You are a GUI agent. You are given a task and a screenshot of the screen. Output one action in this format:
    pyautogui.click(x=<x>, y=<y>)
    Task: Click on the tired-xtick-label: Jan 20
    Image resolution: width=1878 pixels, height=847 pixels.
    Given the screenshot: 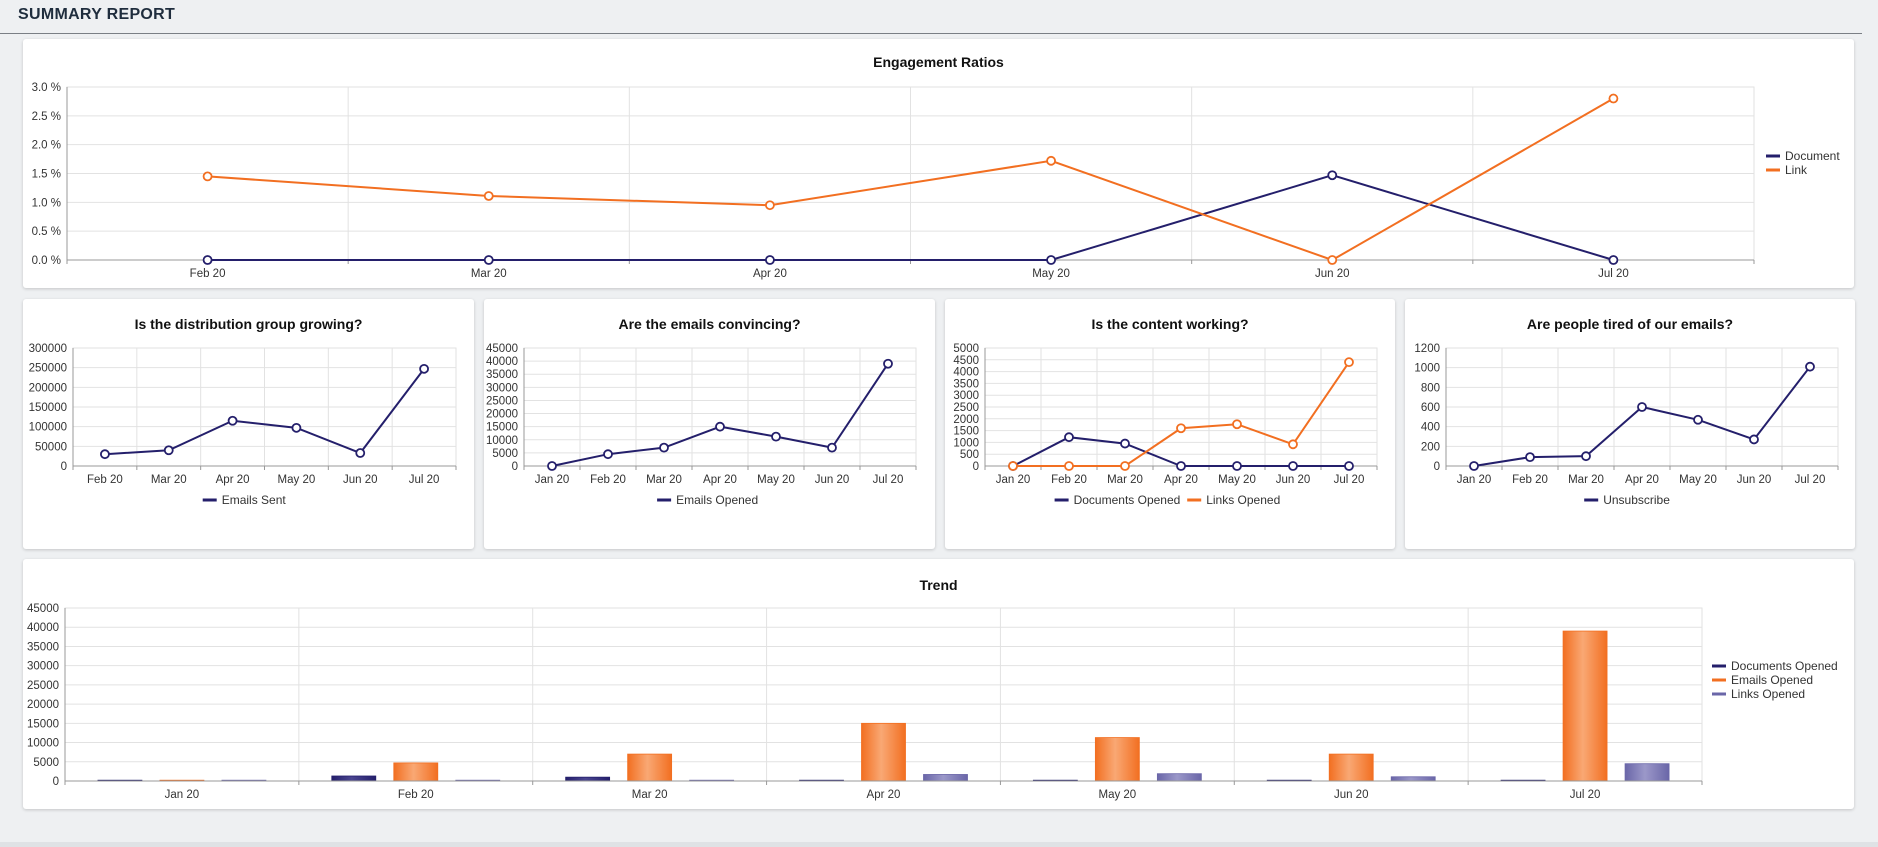 What is the action you would take?
    pyautogui.click(x=1474, y=480)
    